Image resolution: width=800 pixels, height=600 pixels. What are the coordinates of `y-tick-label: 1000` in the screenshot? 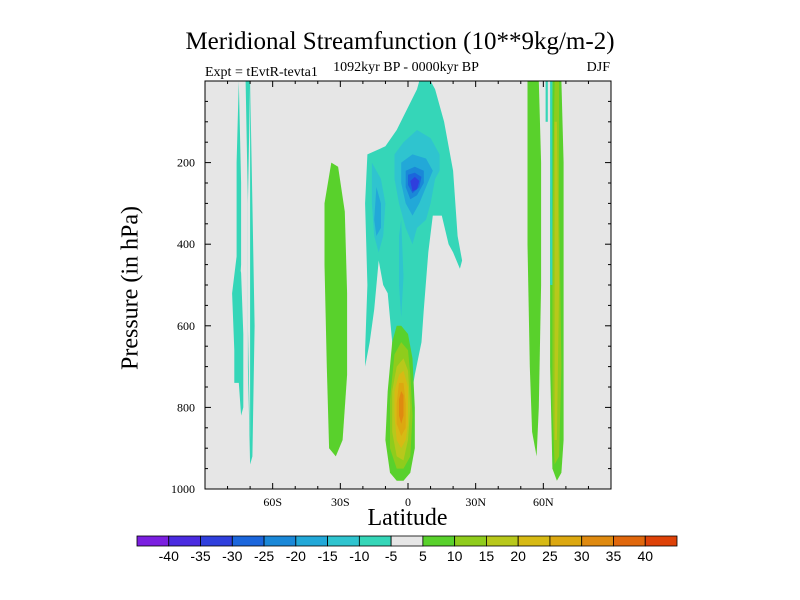 It's located at (183, 489).